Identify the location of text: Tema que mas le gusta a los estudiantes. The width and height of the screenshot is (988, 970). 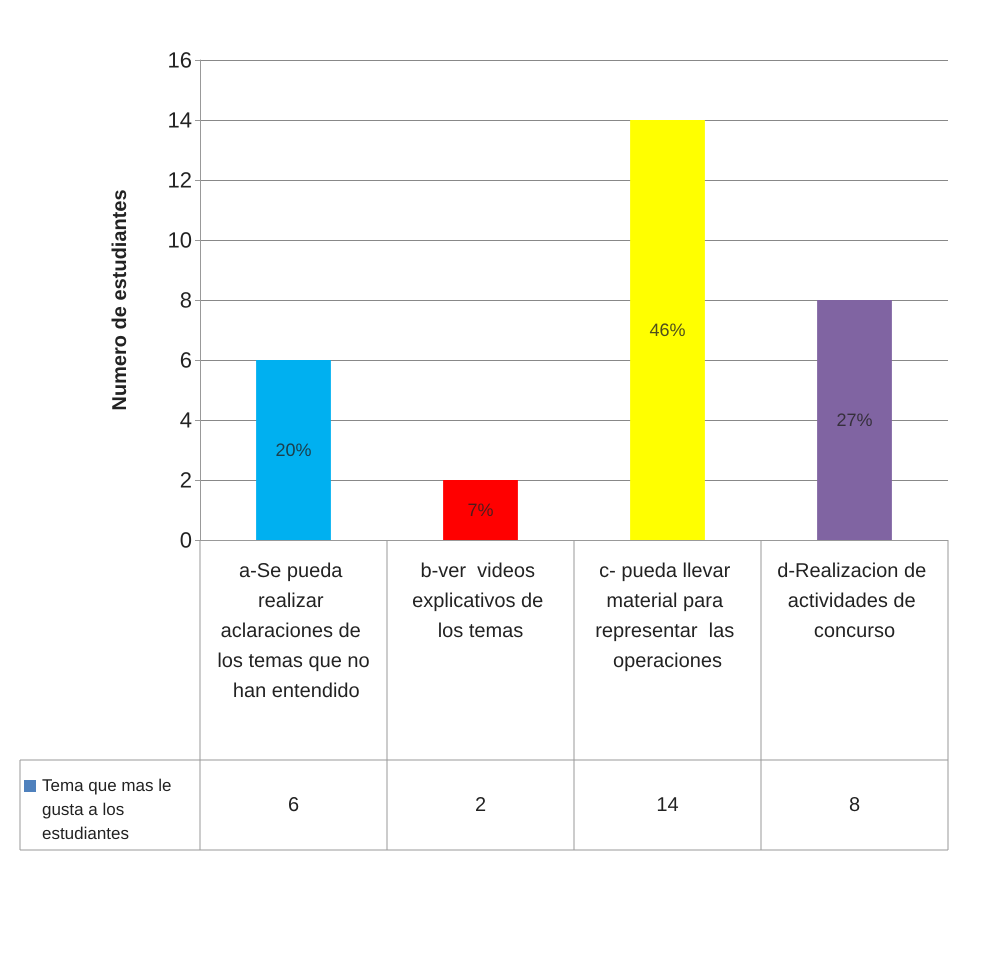
(107, 810).